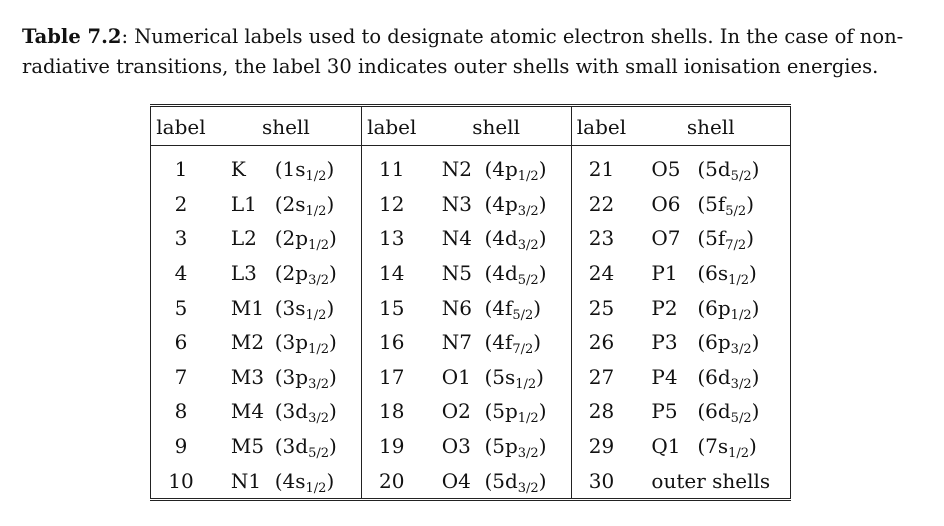 This screenshot has width=944, height=526. What do you see at coordinates (456, 203) in the screenshot?
I see `shell-name-cell: N3` at bounding box center [456, 203].